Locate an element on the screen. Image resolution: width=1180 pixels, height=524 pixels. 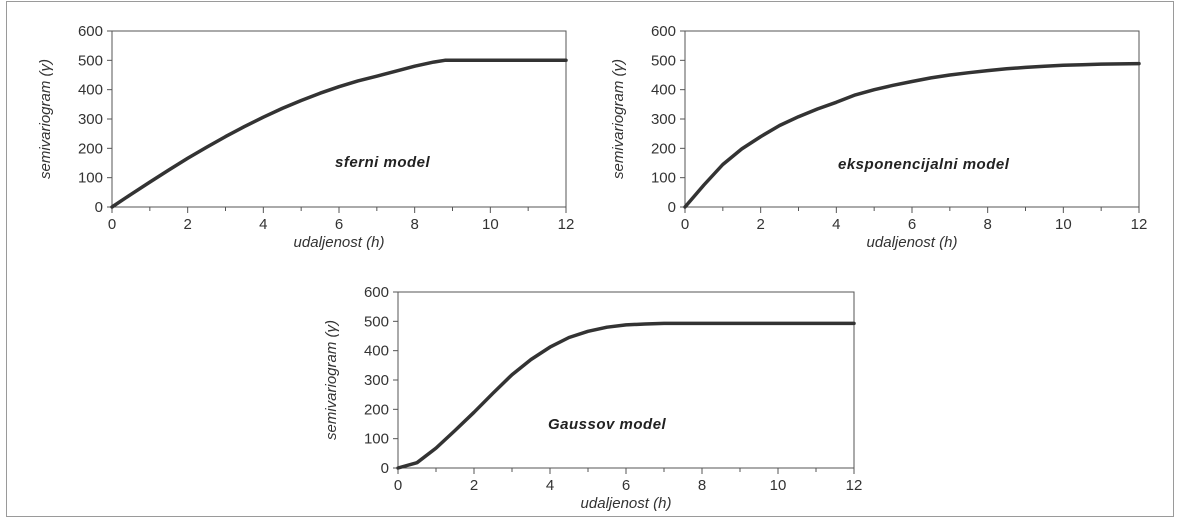
model-annotation: eksponencijalni model is located at coordinates (924, 164).